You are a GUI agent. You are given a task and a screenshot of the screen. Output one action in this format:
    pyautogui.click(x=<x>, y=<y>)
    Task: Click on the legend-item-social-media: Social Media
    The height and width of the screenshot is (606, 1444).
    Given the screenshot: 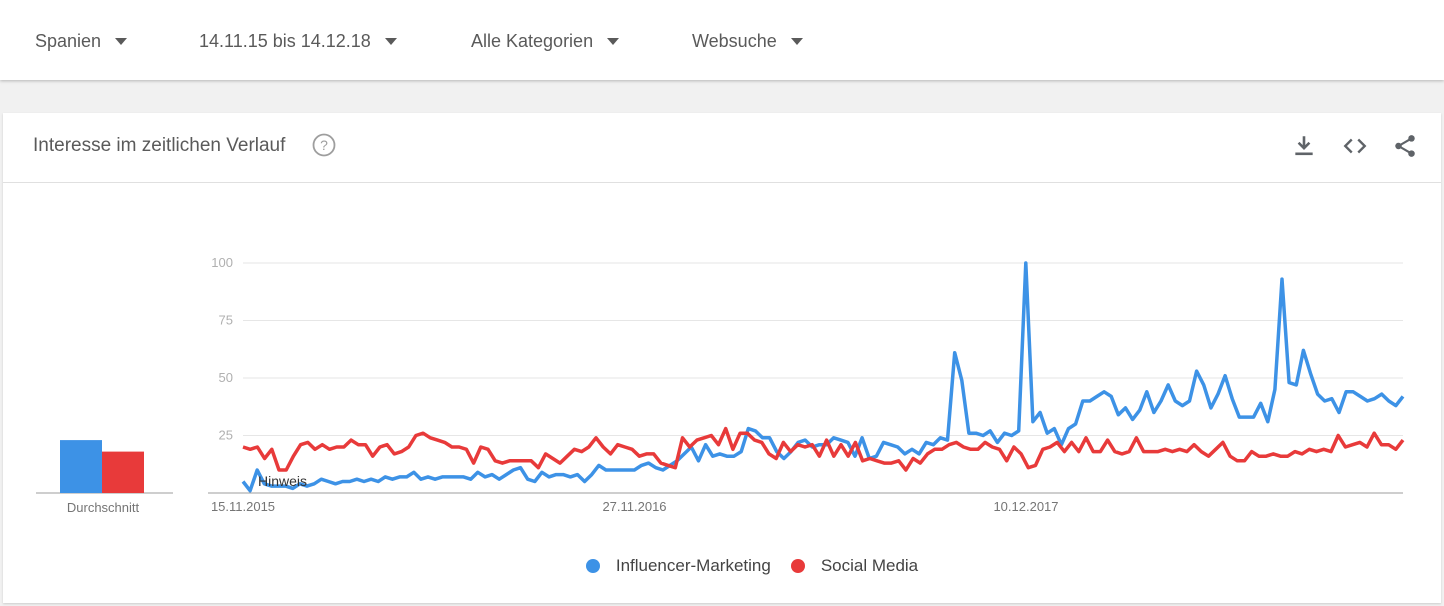 What is the action you would take?
    pyautogui.click(x=854, y=566)
    